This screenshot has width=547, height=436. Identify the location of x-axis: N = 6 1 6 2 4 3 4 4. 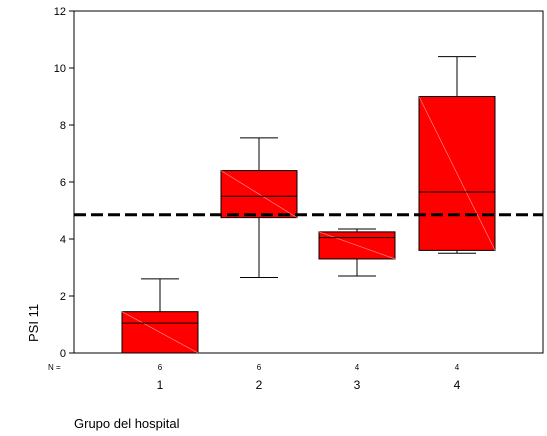
(254, 377).